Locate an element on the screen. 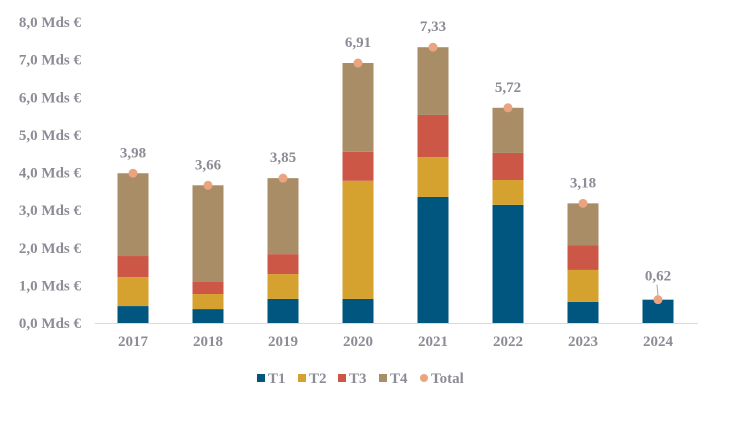 This screenshot has width=738, height=425. bar-segment-t1-2021 is located at coordinates (433, 259).